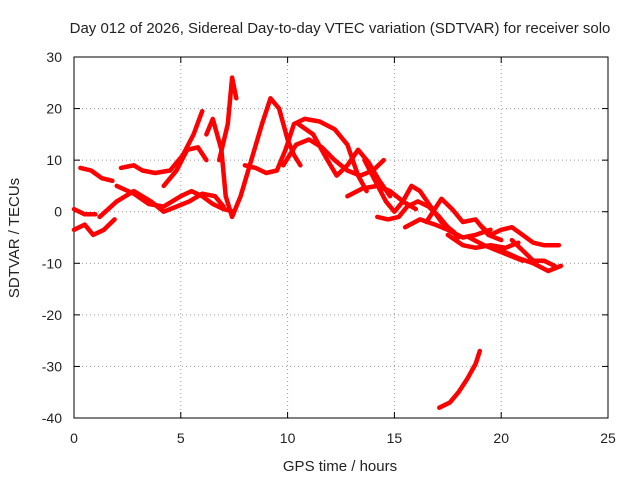 The image size is (640, 480). What do you see at coordinates (52, 418) in the screenshot?
I see `y-tick-label: -40` at bounding box center [52, 418].